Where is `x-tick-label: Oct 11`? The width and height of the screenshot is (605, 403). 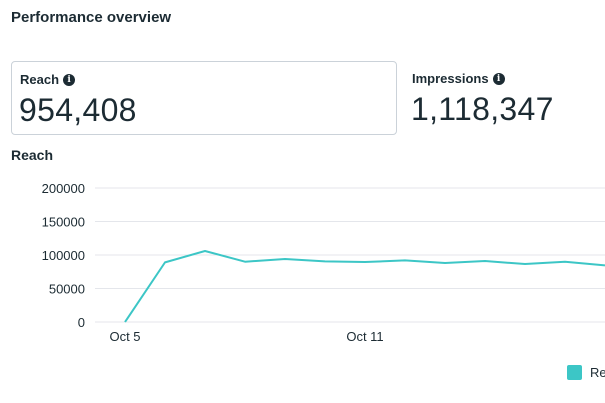 x-tick-label: Oct 11 is located at coordinates (364, 336).